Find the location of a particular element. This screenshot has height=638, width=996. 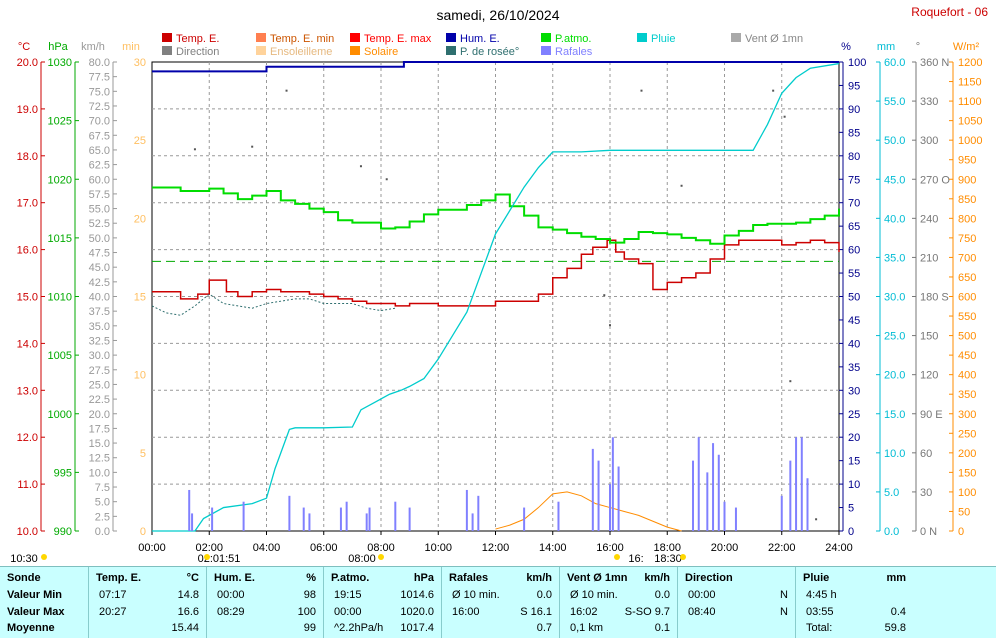

axis-unit: % is located at coordinates (846, 47).